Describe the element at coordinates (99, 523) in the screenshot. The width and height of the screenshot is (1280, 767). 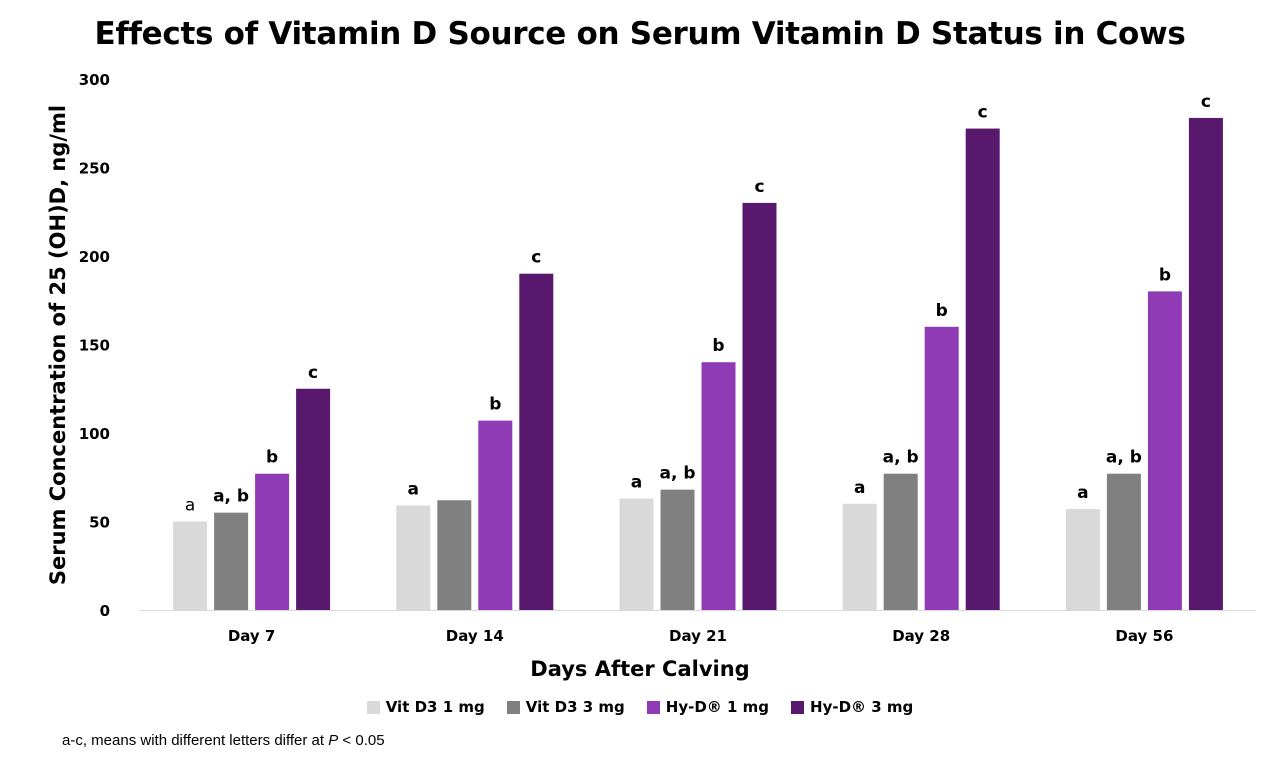
I see `y-tick-label: 50` at that location.